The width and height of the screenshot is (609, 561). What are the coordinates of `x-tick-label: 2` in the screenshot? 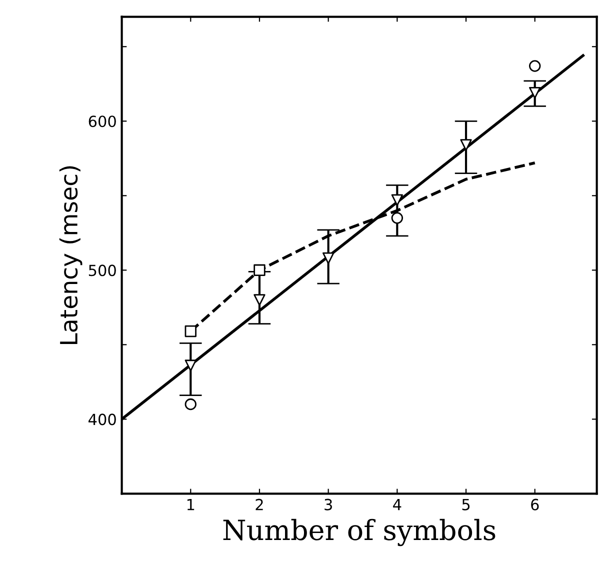 It's located at (259, 504).